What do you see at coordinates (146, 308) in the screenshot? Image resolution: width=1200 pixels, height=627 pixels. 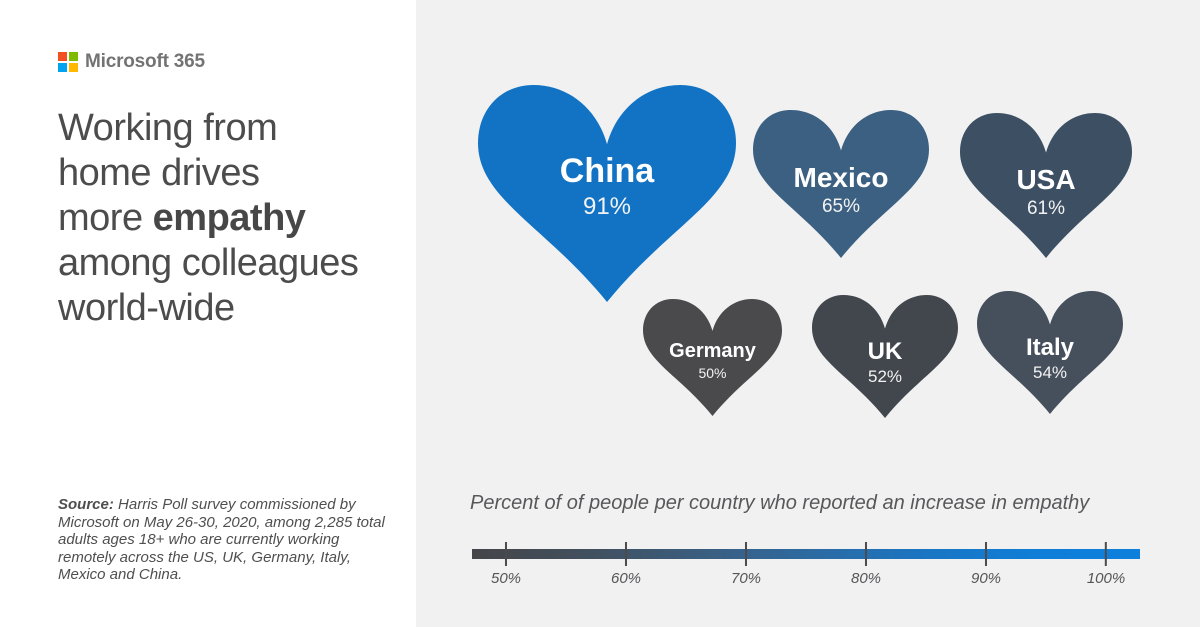 I see `headline-line: world-wide` at bounding box center [146, 308].